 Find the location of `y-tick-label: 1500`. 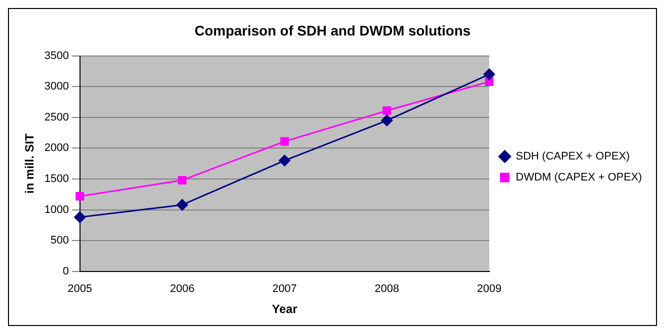

y-tick-label: 1500 is located at coordinates (56, 179).